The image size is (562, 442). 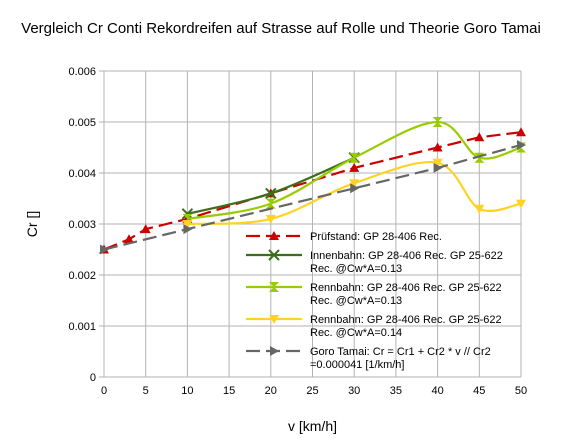 I want to click on x-tick-label: 45, so click(x=479, y=391).